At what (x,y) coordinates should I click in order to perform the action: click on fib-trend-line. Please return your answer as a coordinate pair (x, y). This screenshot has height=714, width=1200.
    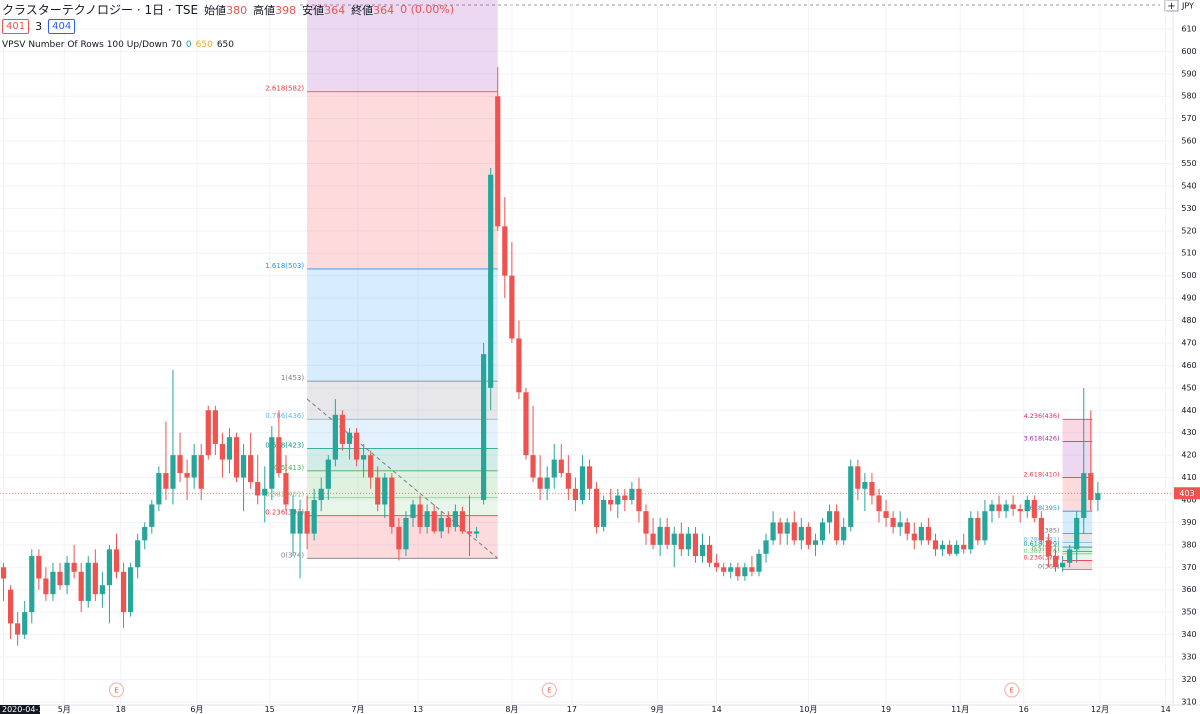
    Looking at the image, I should click on (402, 478).